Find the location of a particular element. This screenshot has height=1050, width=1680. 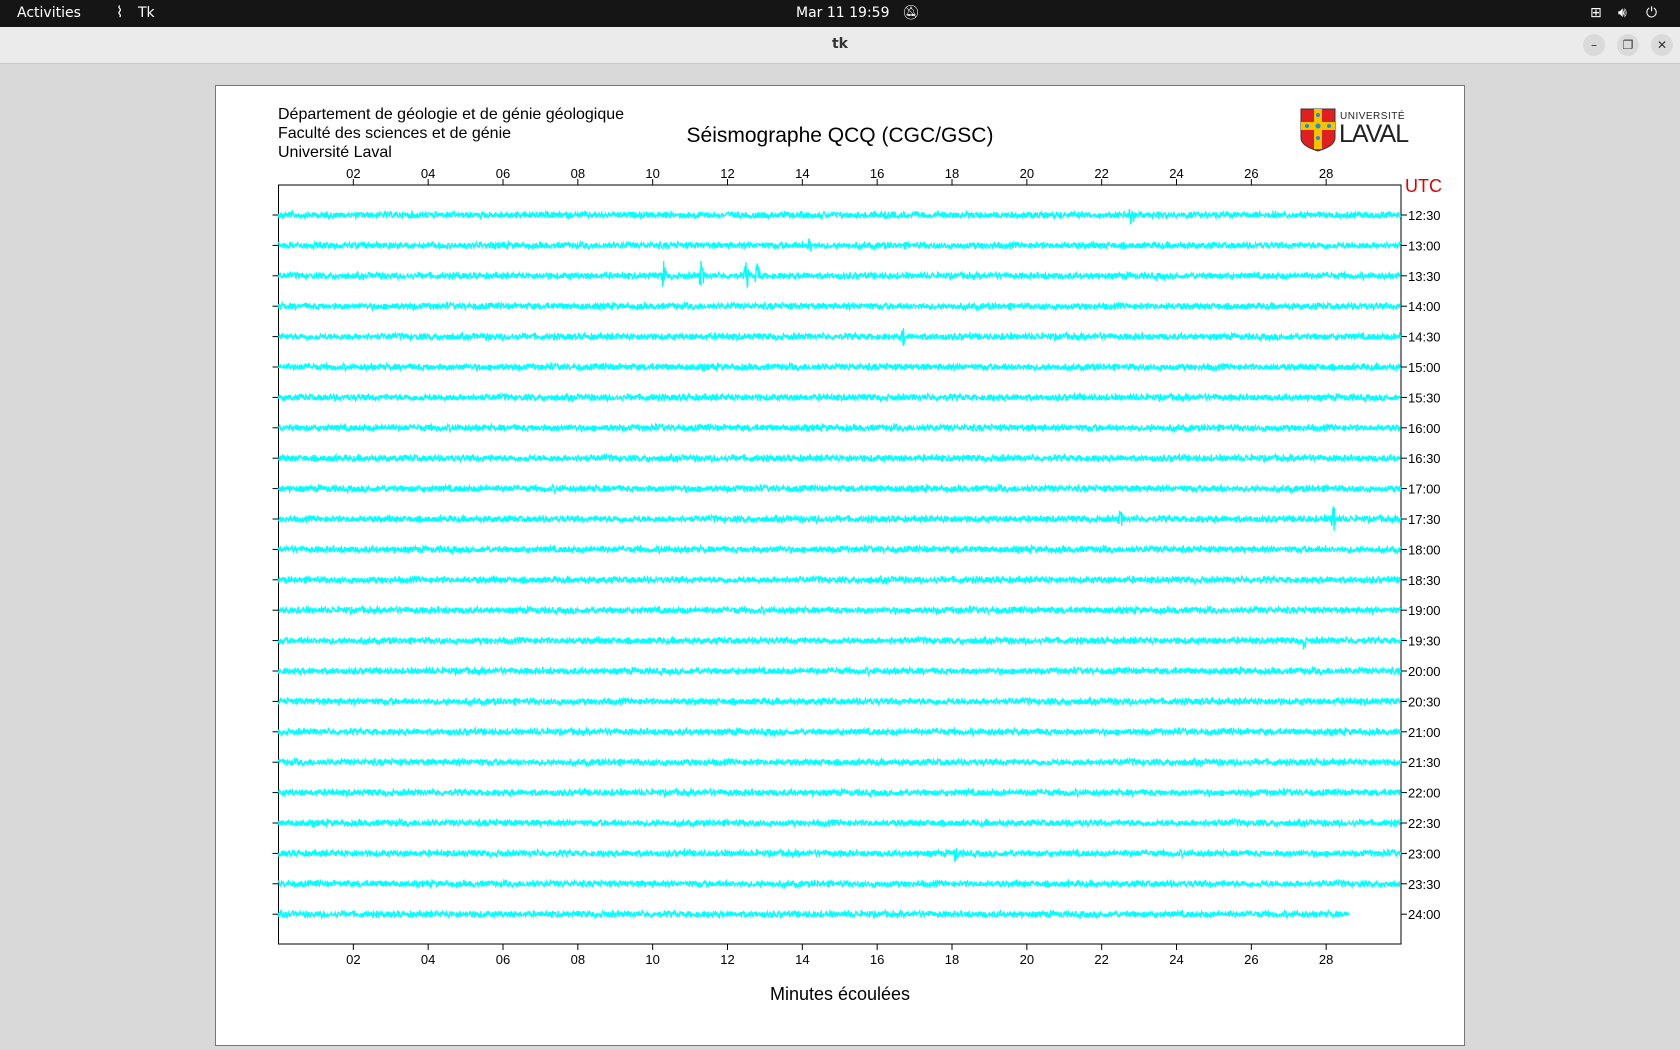

restore-button: ❐ is located at coordinates (1628, 45).